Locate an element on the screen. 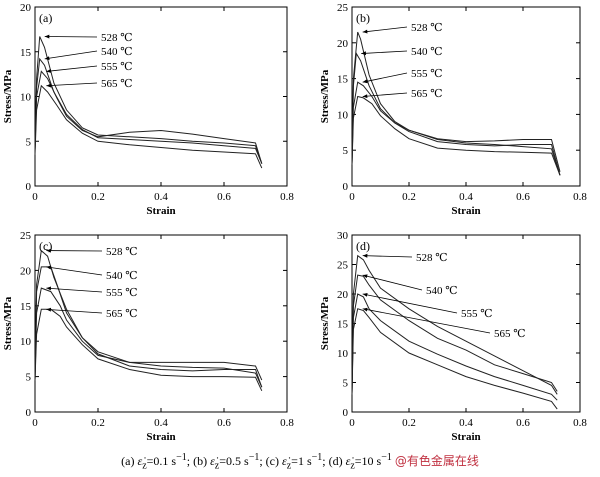 The width and height of the screenshot is (600, 477). panel-label: (a) is located at coordinates (45, 18).